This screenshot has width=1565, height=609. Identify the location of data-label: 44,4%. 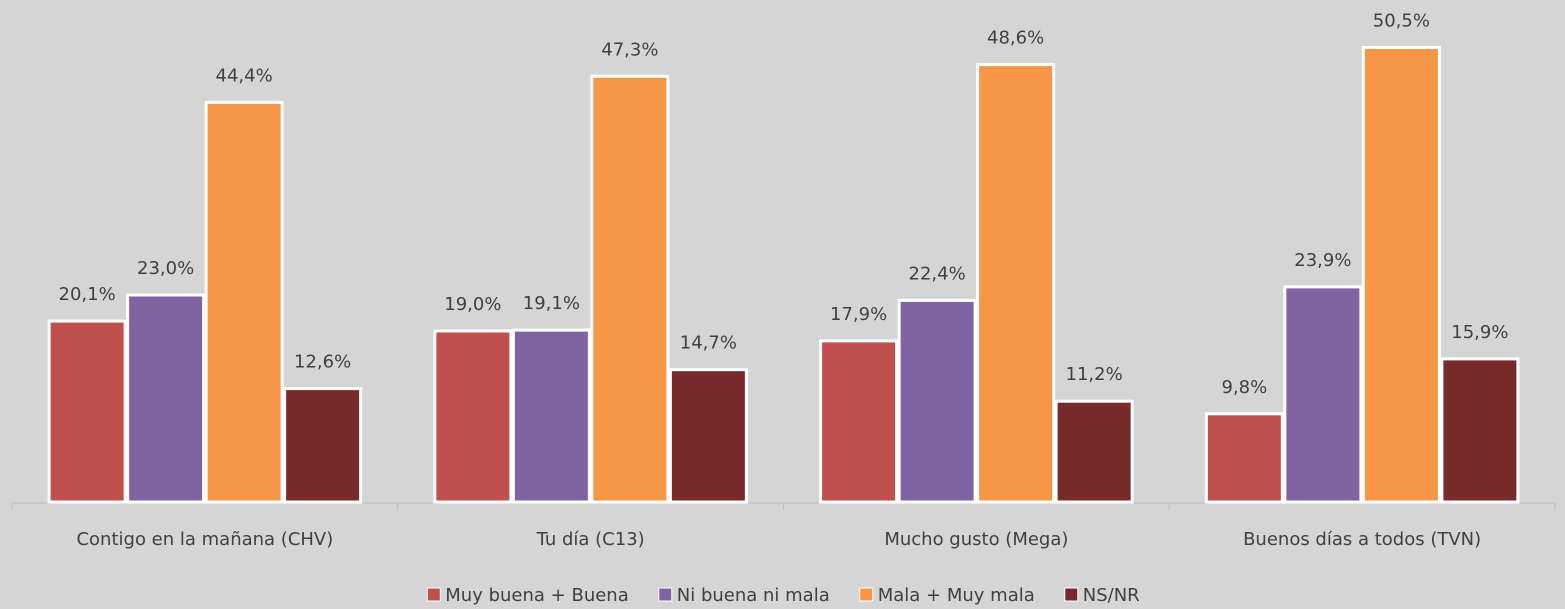
(244, 75).